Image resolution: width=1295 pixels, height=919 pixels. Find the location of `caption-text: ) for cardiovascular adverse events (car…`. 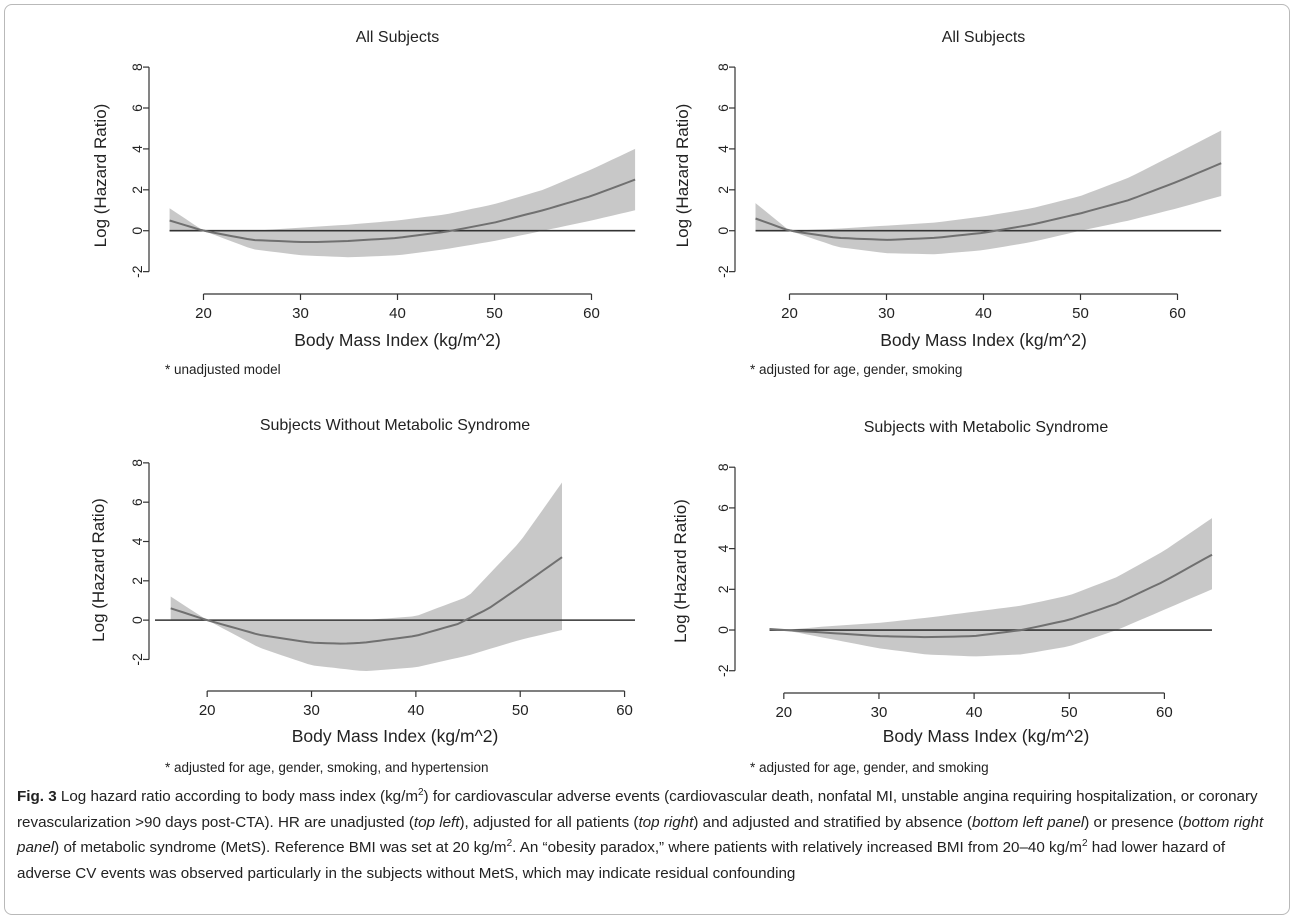

caption-text: ) for cardiovascular adverse events (car… is located at coordinates (637, 809).